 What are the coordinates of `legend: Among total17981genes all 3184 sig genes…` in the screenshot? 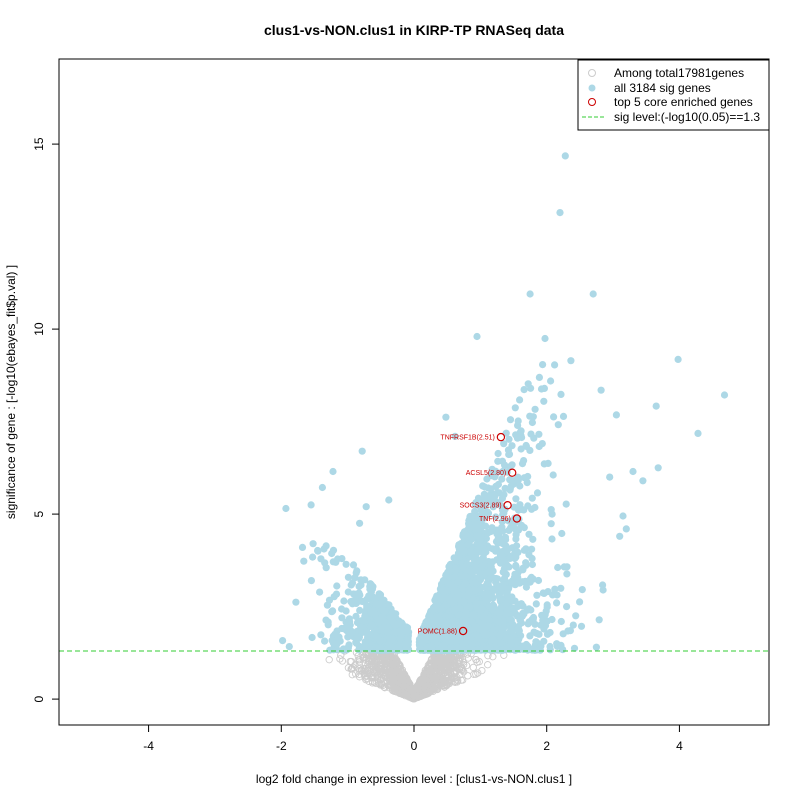 It's located at (673, 95).